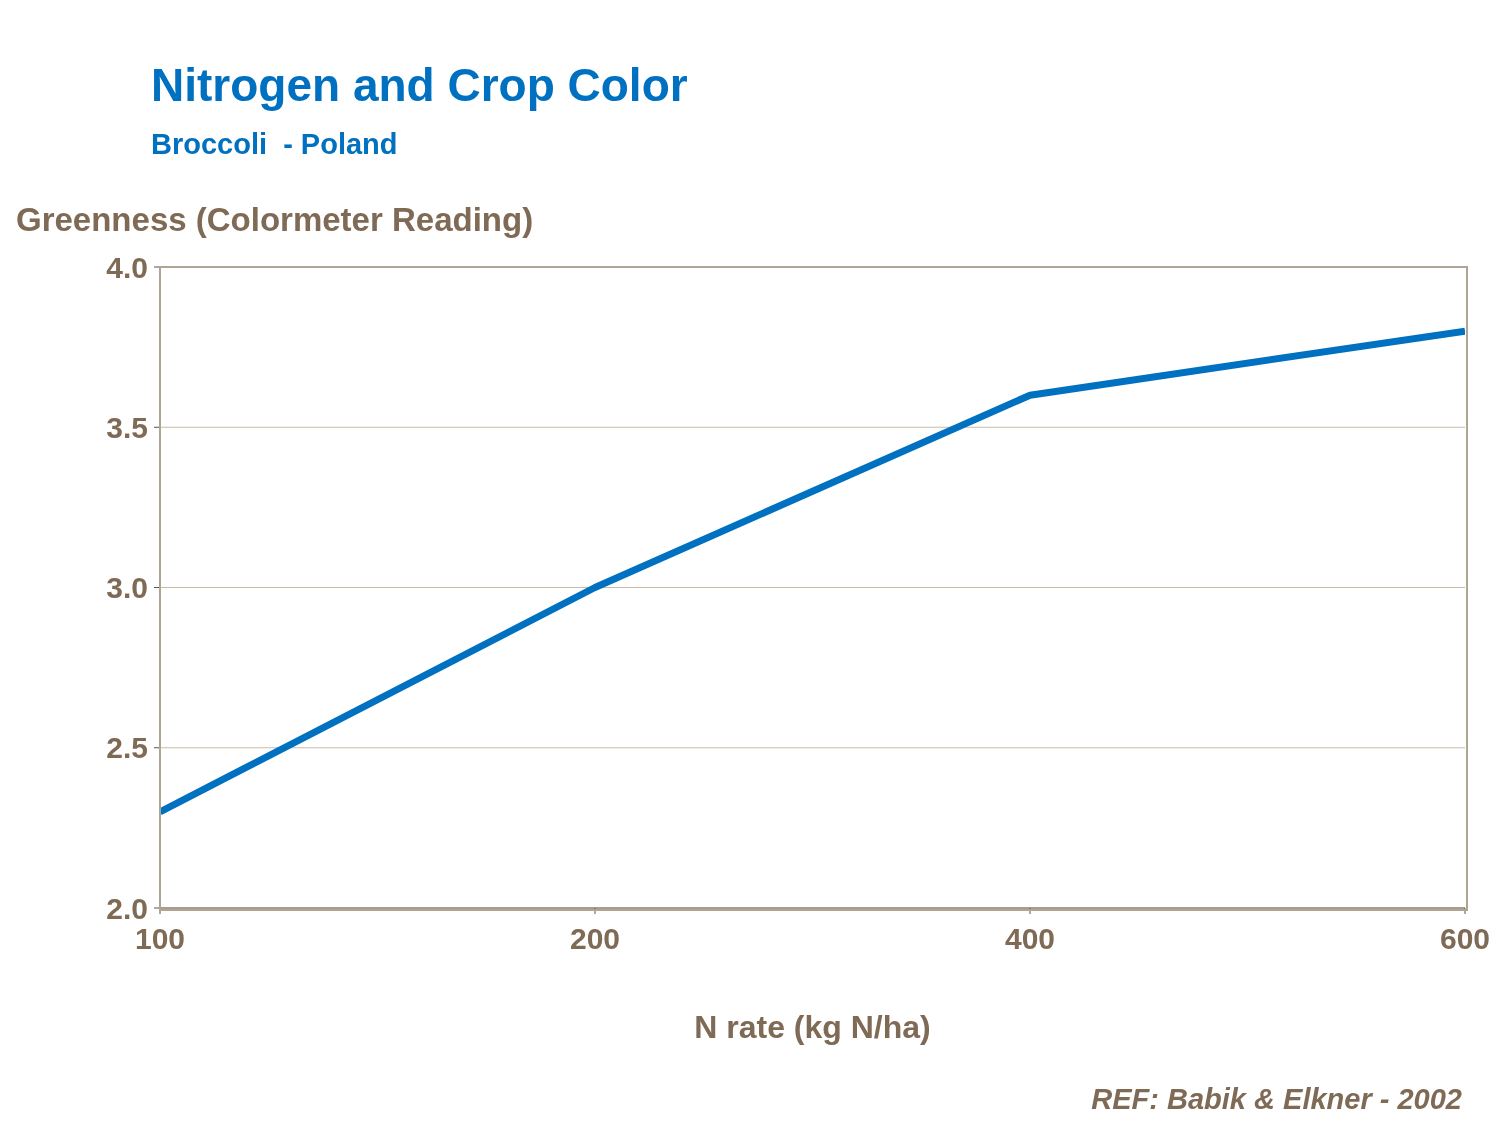 The width and height of the screenshot is (1500, 1125). What do you see at coordinates (127, 588) in the screenshot?
I see `y-tick-label: 3.0` at bounding box center [127, 588].